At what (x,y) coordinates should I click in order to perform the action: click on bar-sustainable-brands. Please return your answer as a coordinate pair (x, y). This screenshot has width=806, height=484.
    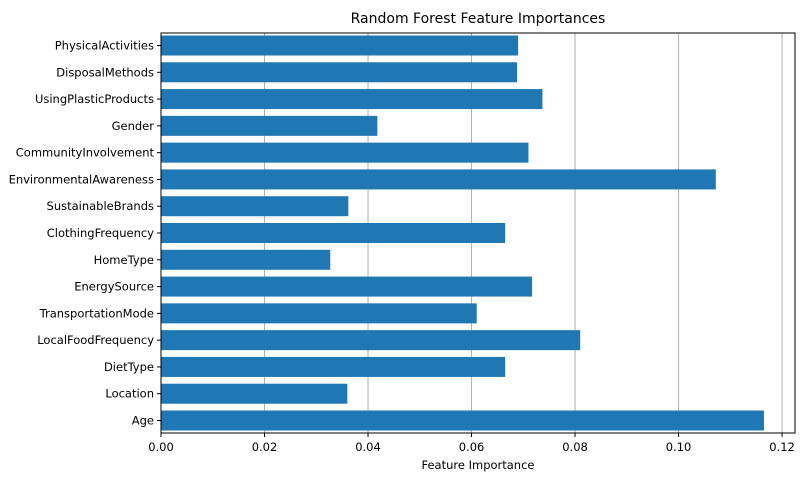
    Looking at the image, I should click on (255, 206).